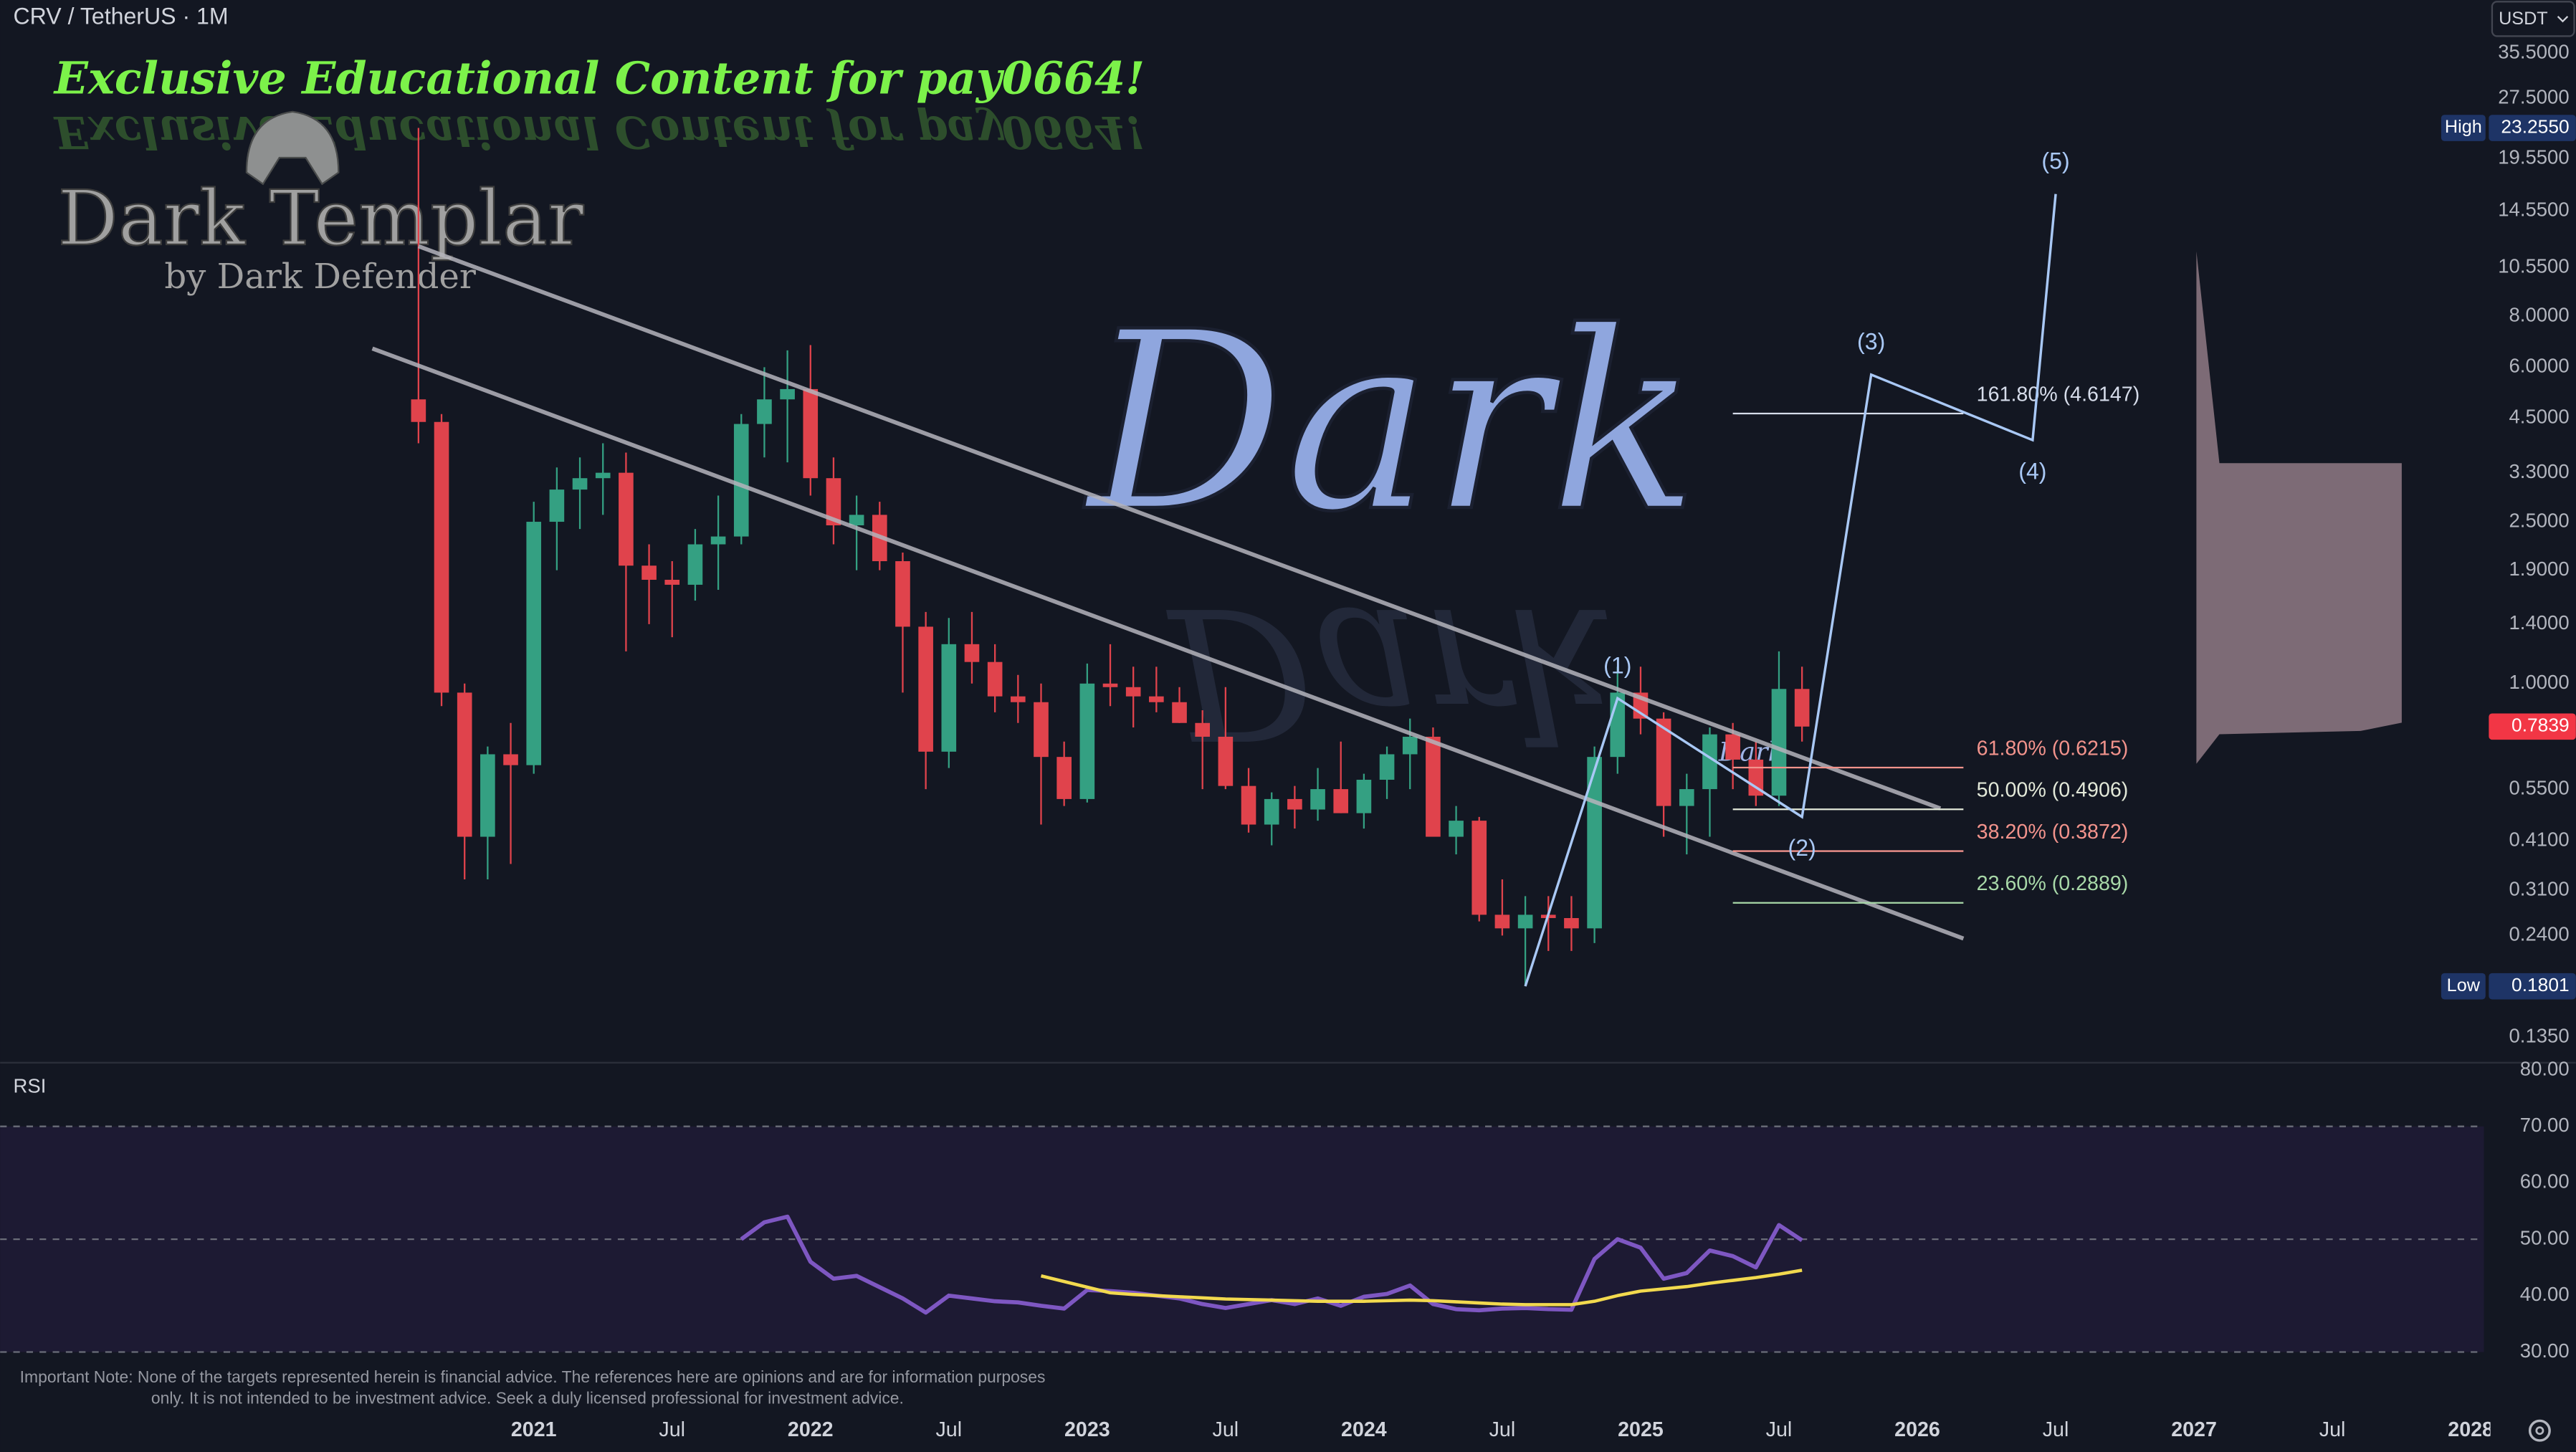 The height and width of the screenshot is (1452, 2576). Describe the element at coordinates (2058, 394) in the screenshot. I see `fib-label: 161.80% (4.6147)` at that location.